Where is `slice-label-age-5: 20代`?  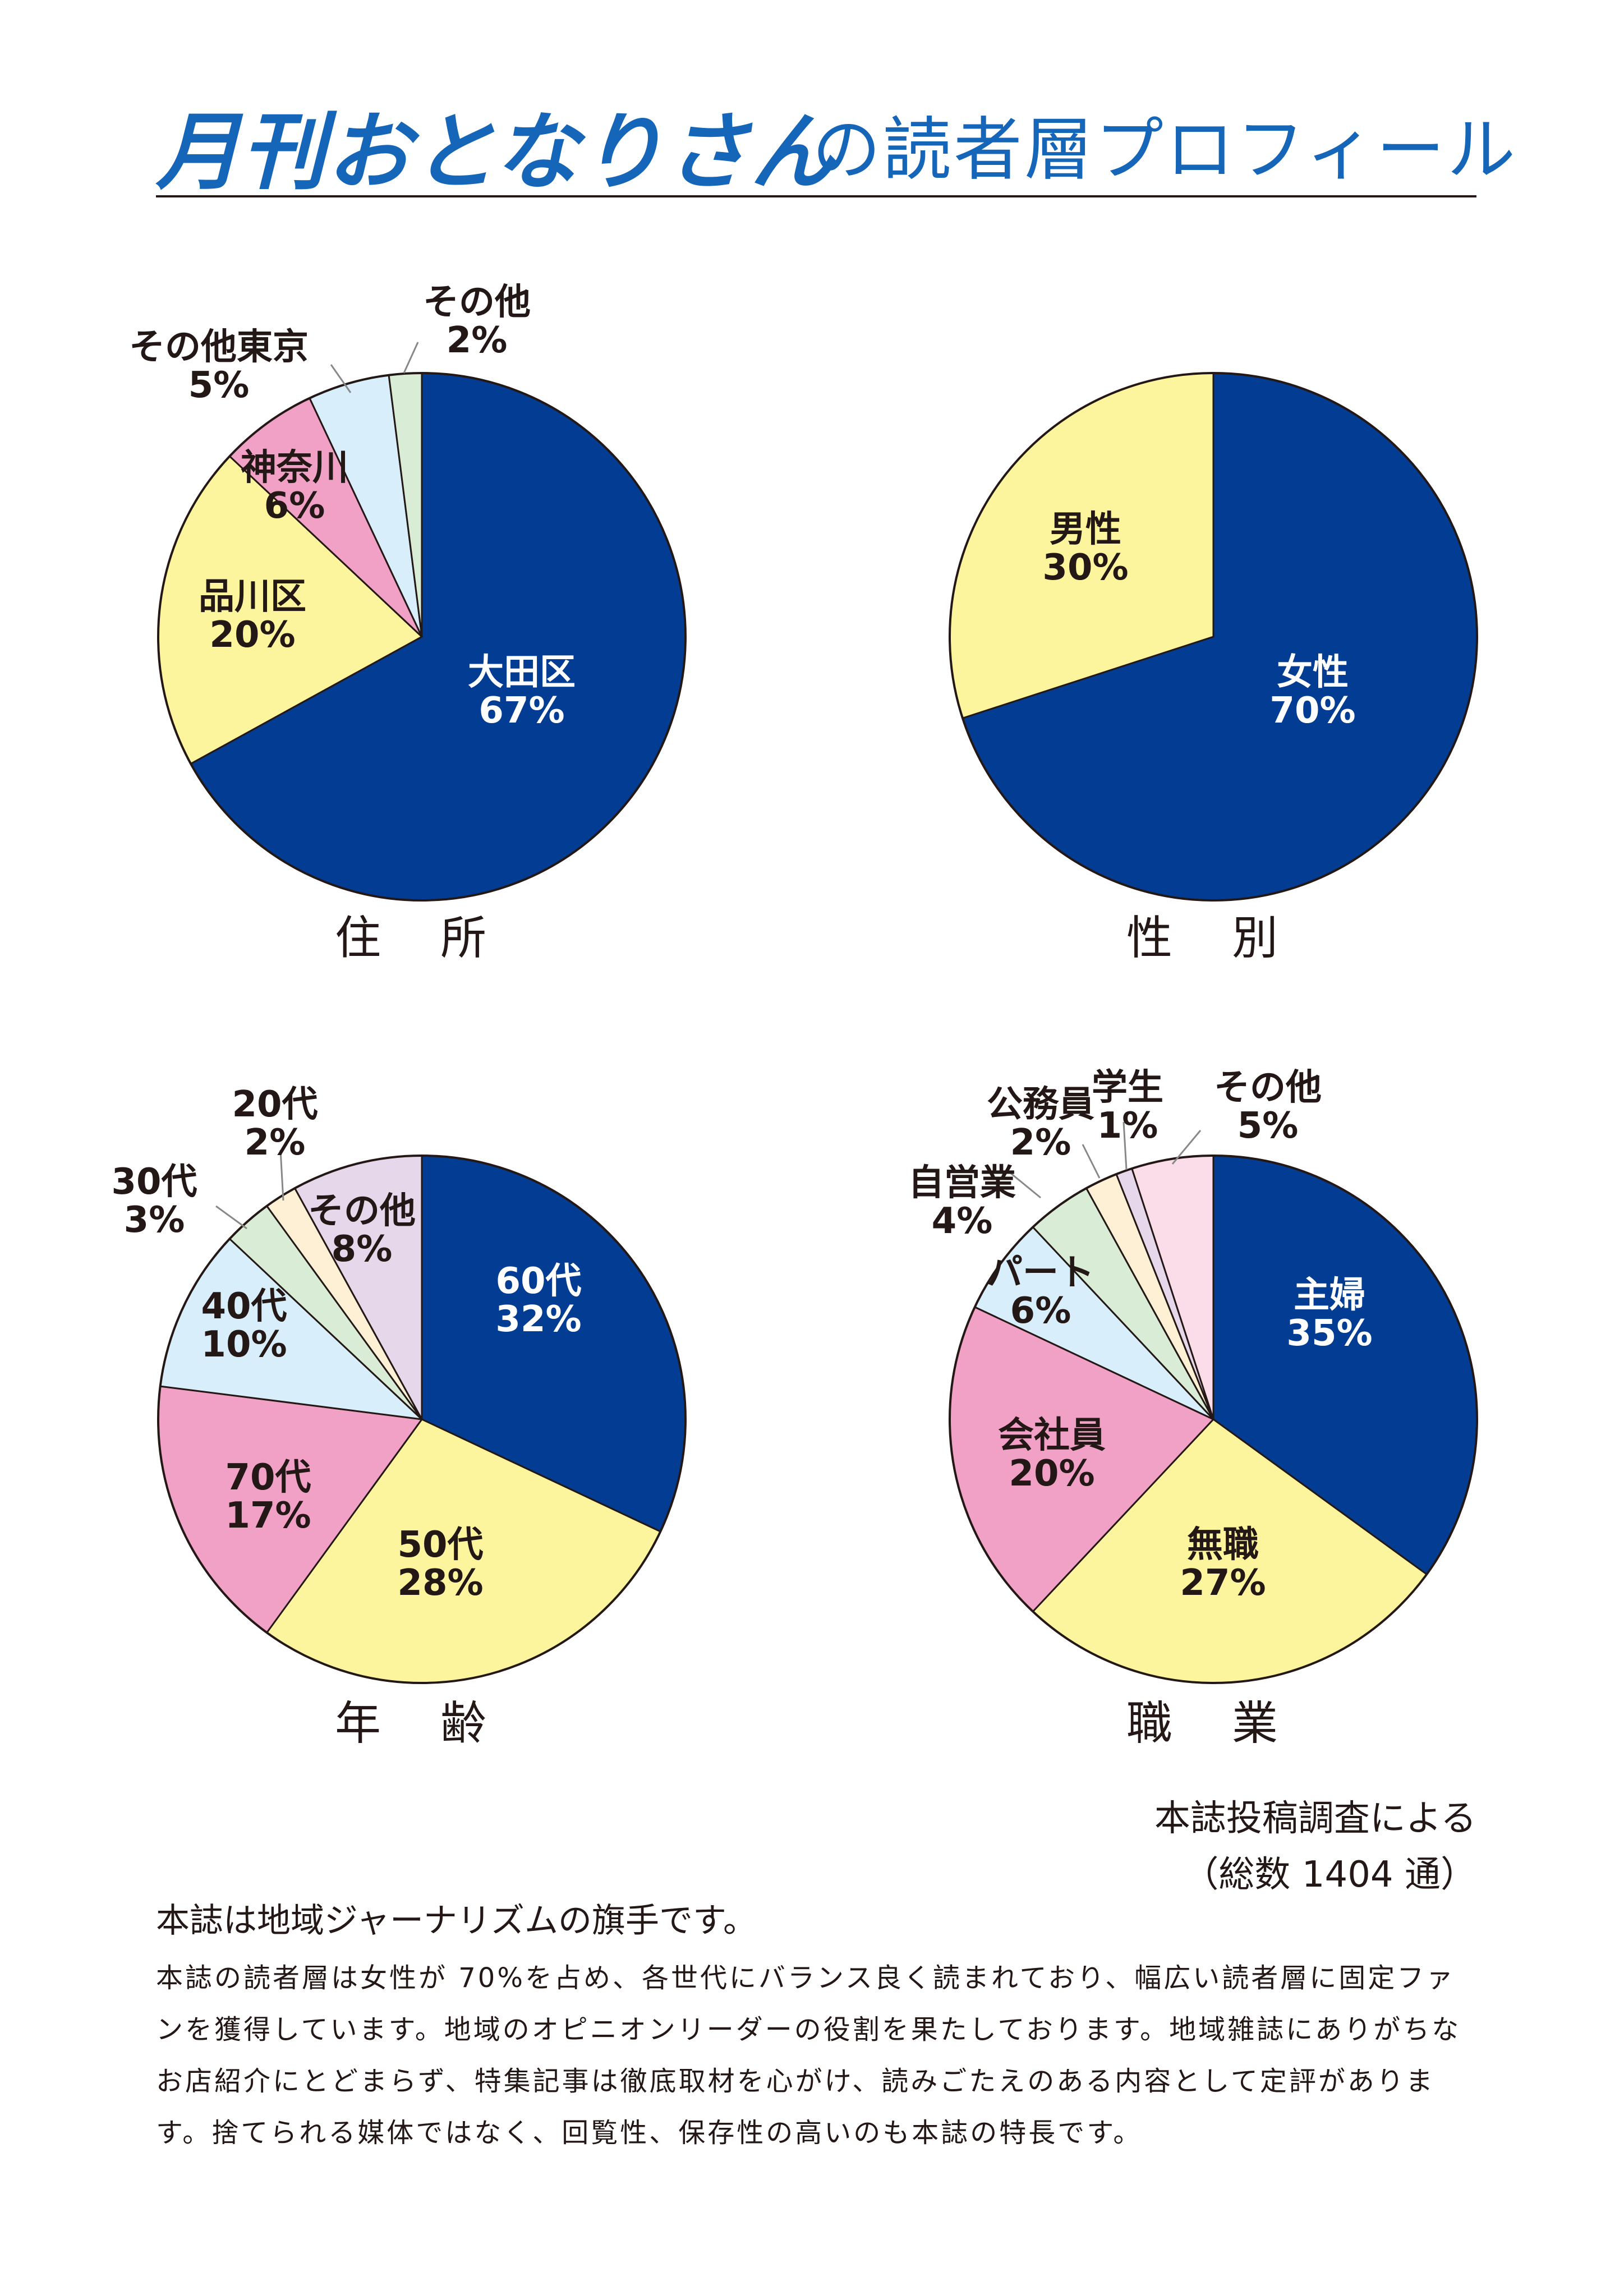 slice-label-age-5: 20代 is located at coordinates (275, 1104).